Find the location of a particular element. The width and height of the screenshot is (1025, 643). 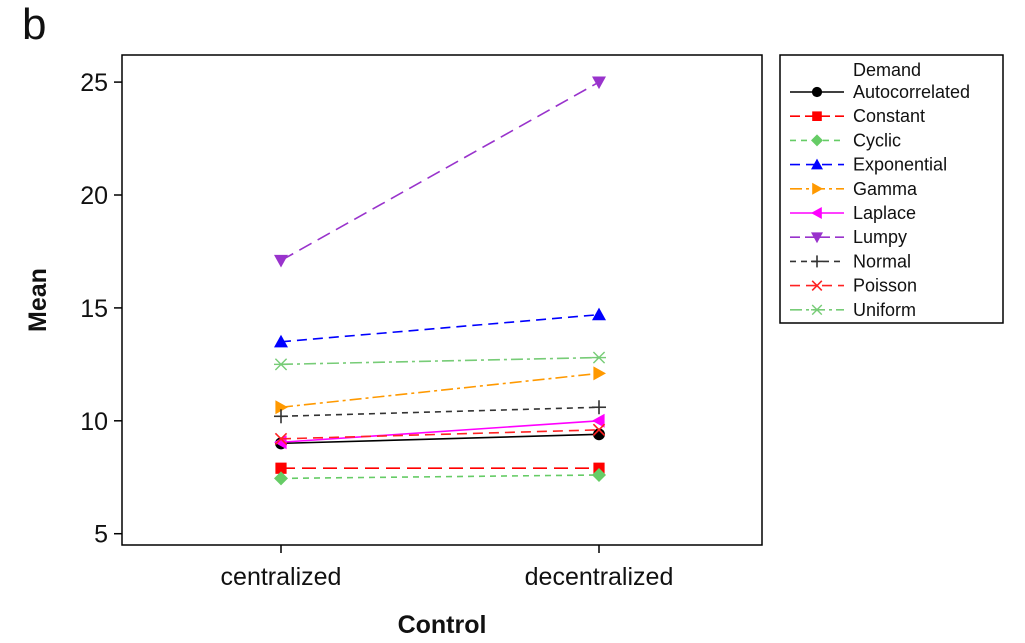

series-lumpy is located at coordinates (440, 171).